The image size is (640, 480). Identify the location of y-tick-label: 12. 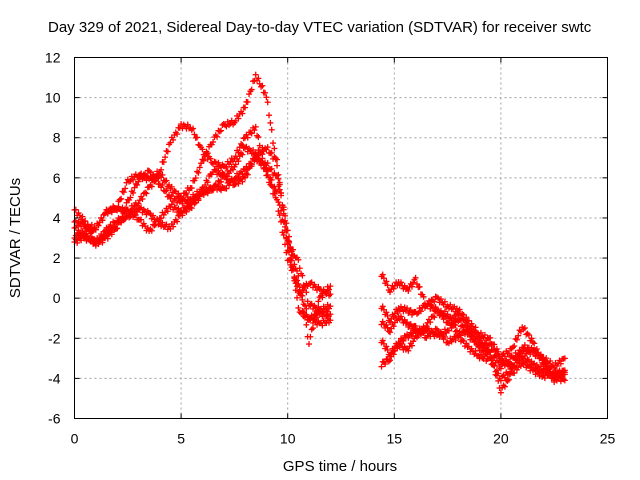
(53, 58).